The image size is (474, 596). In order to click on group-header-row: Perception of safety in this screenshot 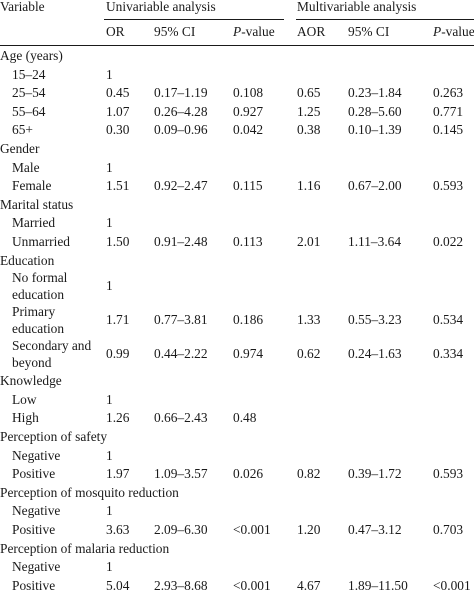, I will do `click(237, 437)`.